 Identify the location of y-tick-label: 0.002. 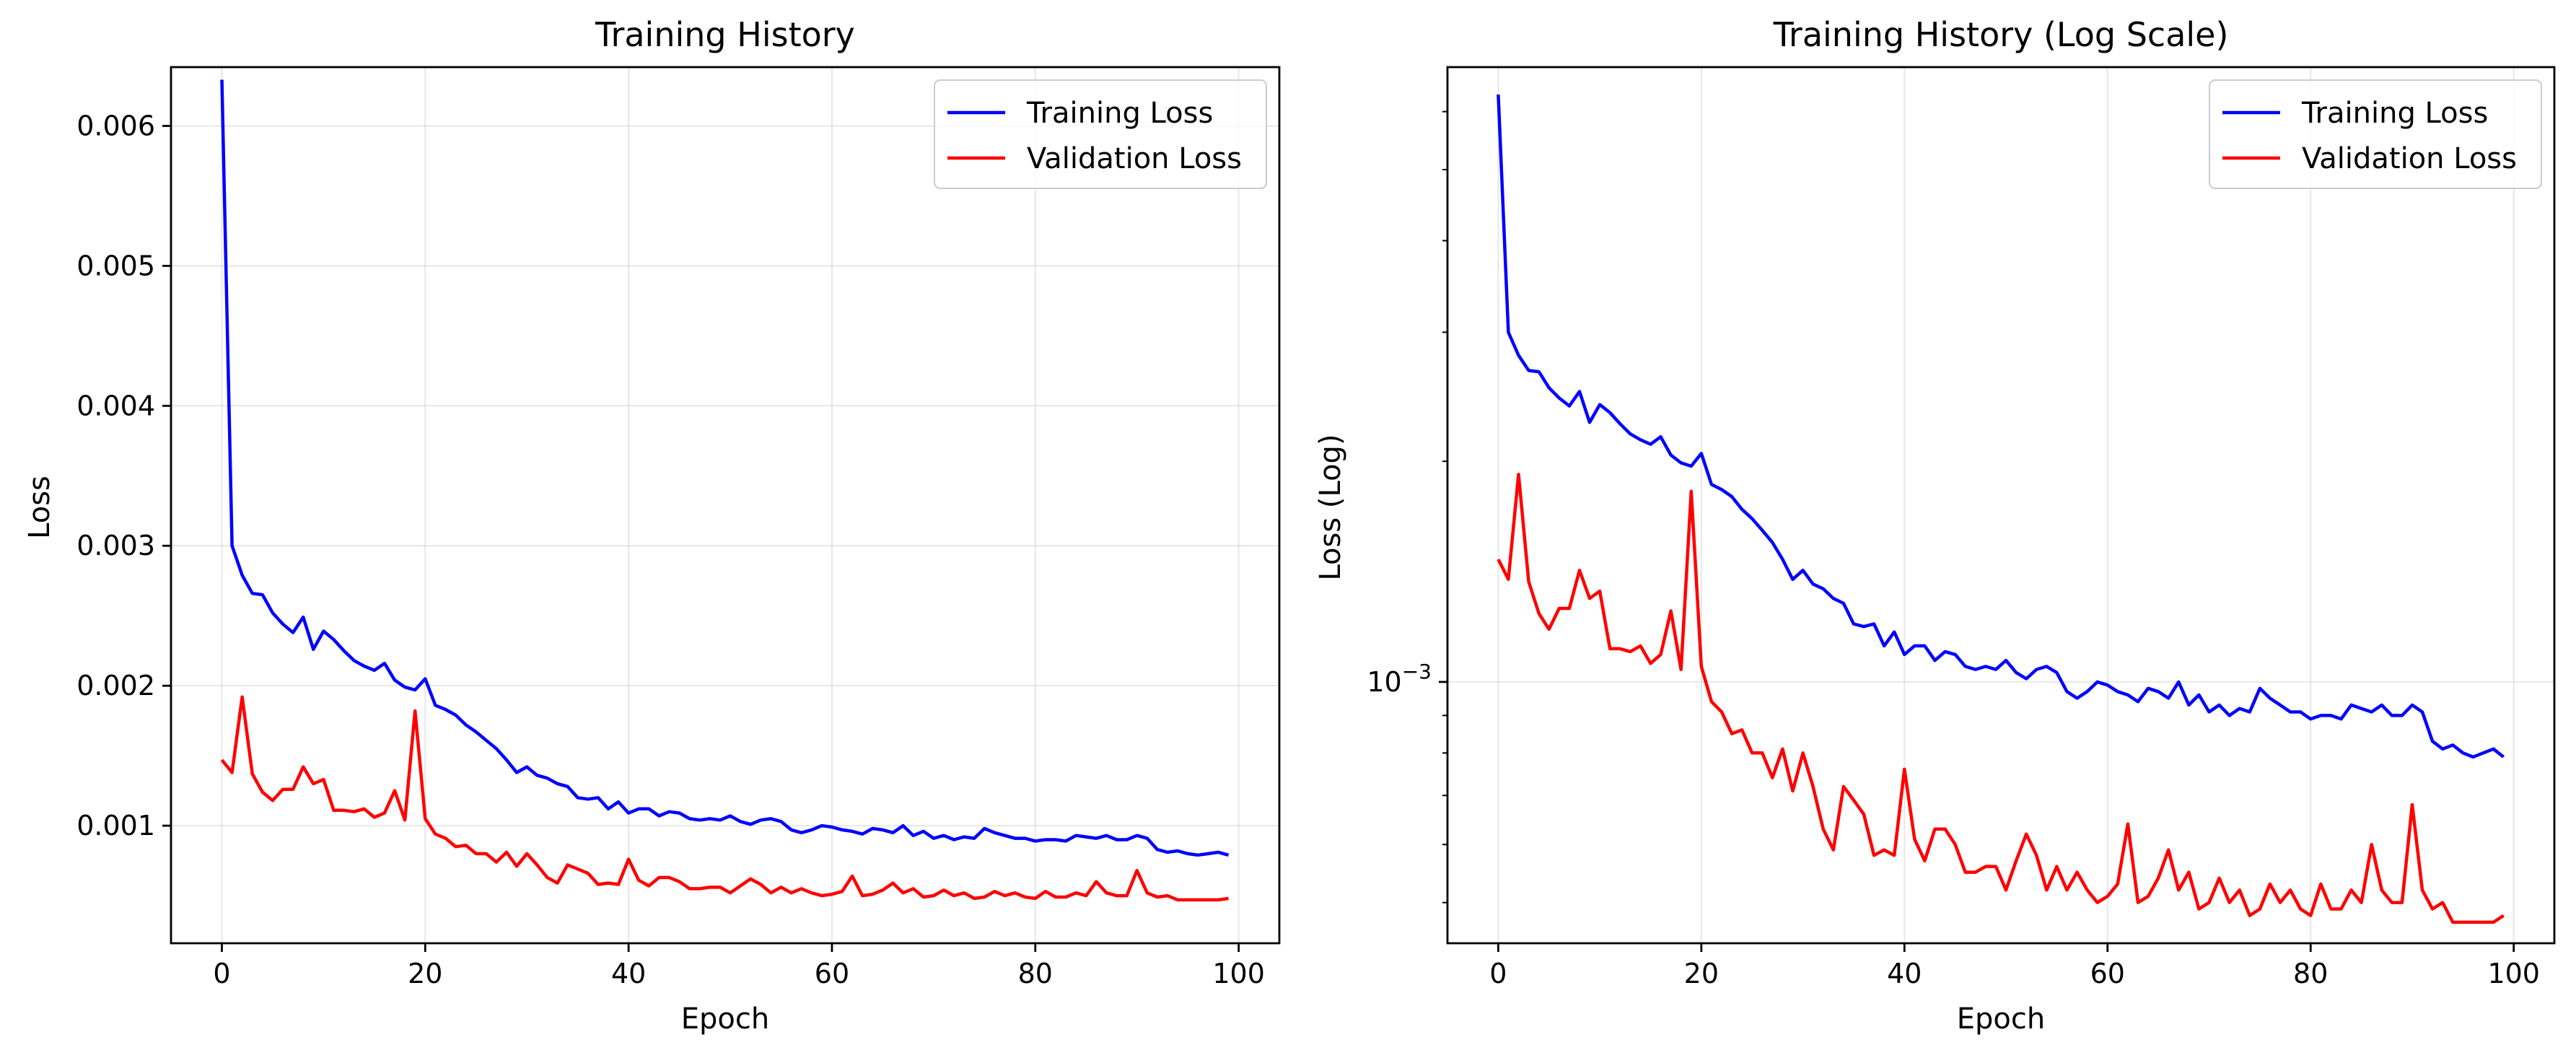
(115, 685).